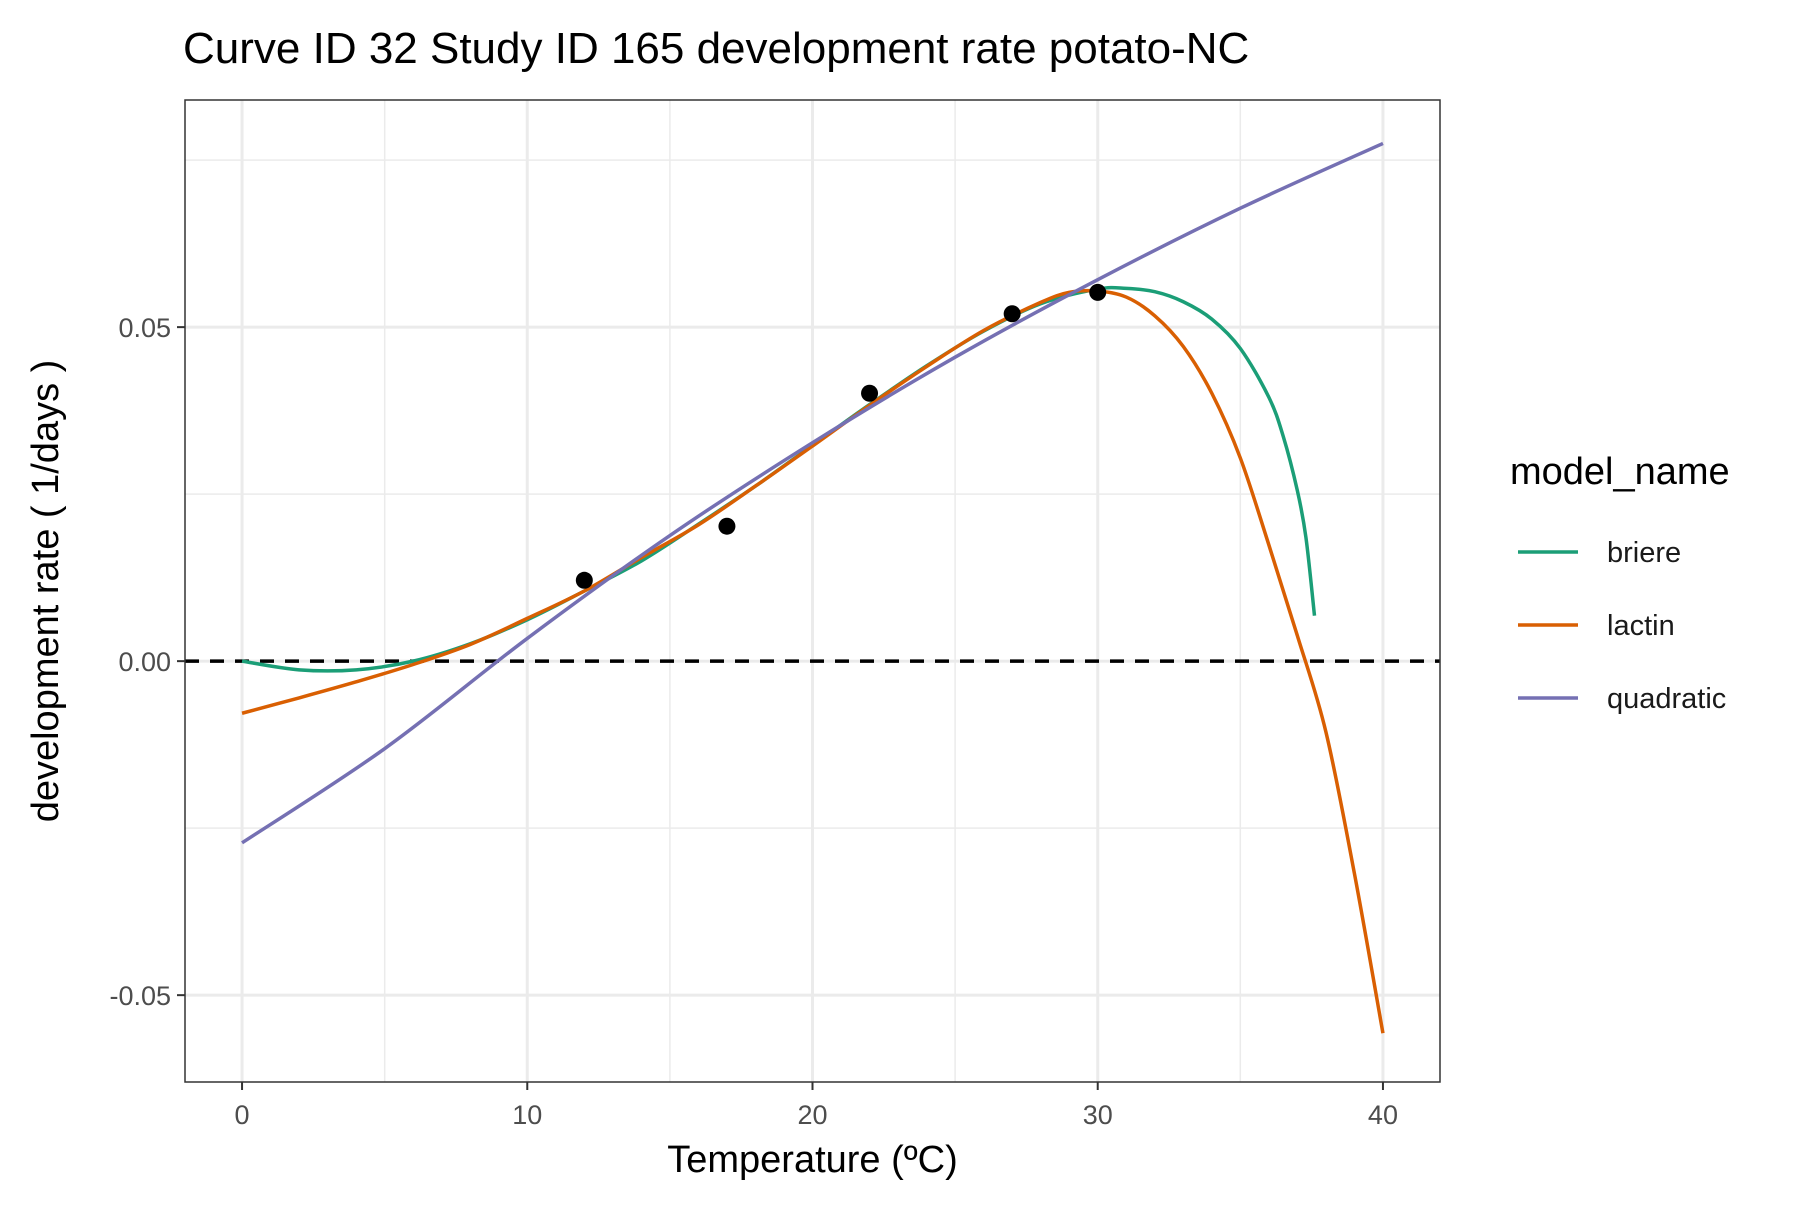 The image size is (1800, 1205). What do you see at coordinates (841, 436) in the screenshot?
I see `points-layer` at bounding box center [841, 436].